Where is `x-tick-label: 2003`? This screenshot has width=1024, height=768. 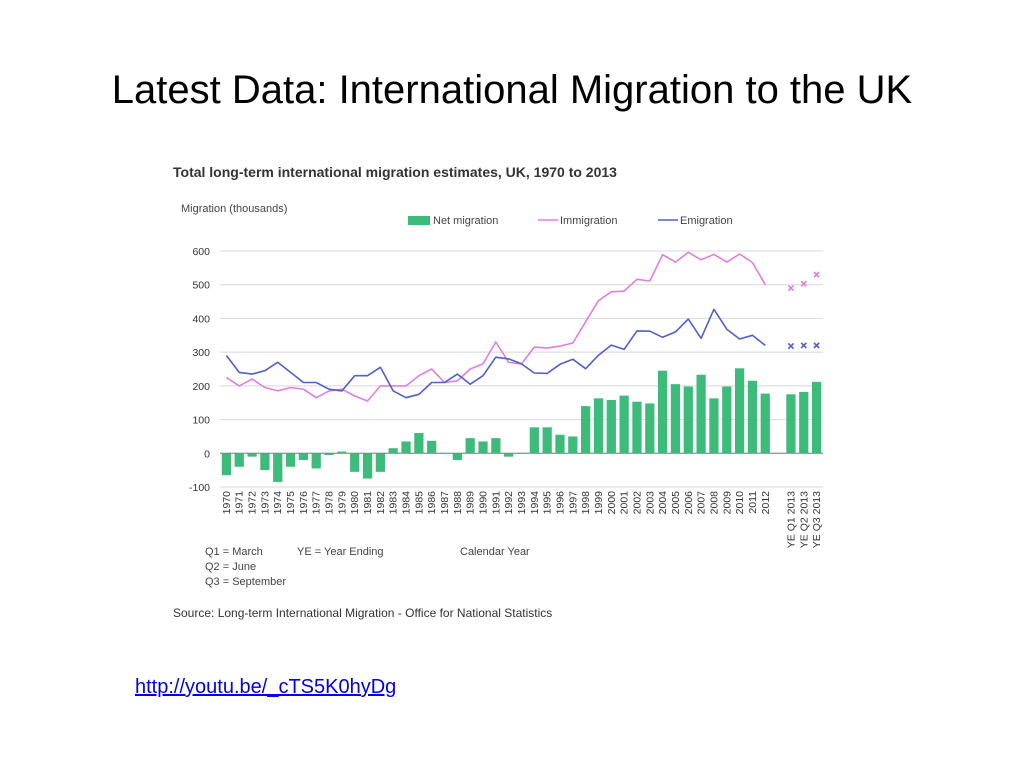 x-tick-label: 2003 is located at coordinates (650, 503).